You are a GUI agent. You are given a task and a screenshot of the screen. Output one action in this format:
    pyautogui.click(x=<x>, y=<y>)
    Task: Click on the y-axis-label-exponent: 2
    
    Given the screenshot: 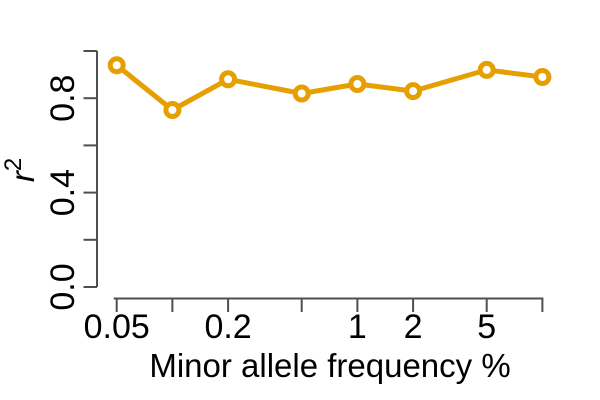 What is the action you would take?
    pyautogui.click(x=13, y=164)
    